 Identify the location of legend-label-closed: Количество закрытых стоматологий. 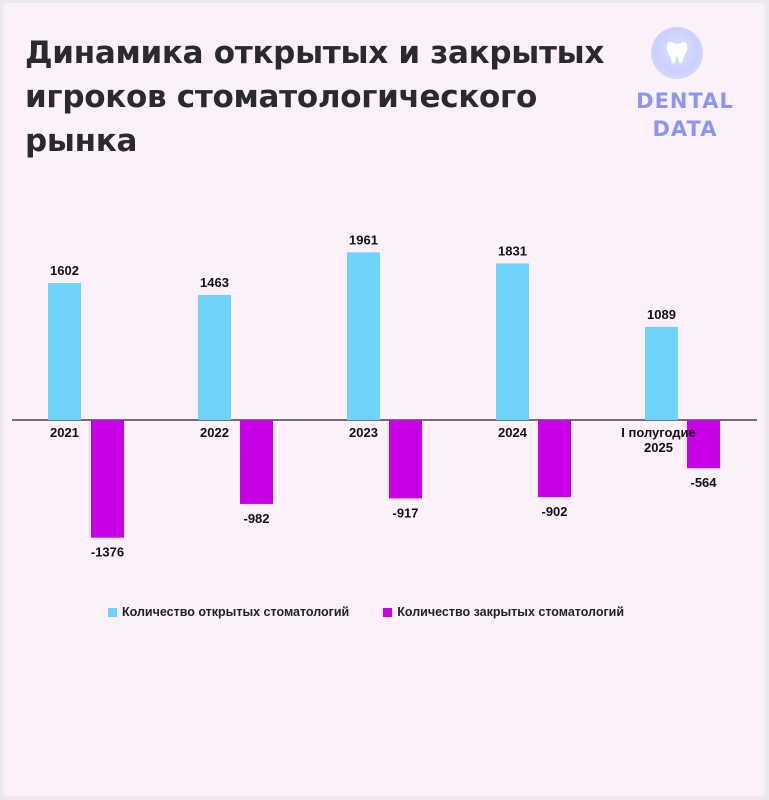
(511, 612).